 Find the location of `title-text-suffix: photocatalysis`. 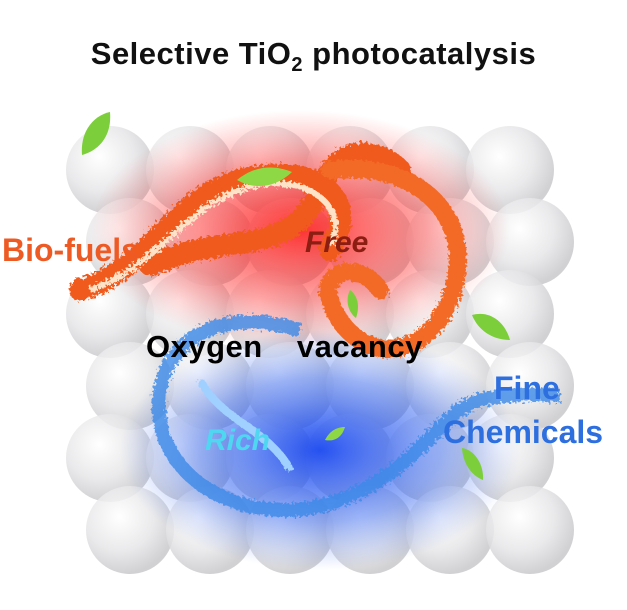

title-text-suffix: photocatalysis is located at coordinates (420, 53).